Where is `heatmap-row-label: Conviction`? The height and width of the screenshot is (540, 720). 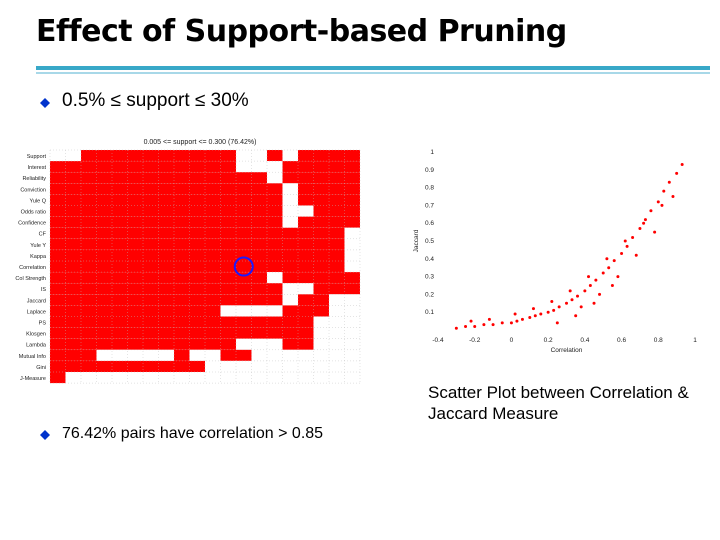 heatmap-row-label: Conviction is located at coordinates (33, 190).